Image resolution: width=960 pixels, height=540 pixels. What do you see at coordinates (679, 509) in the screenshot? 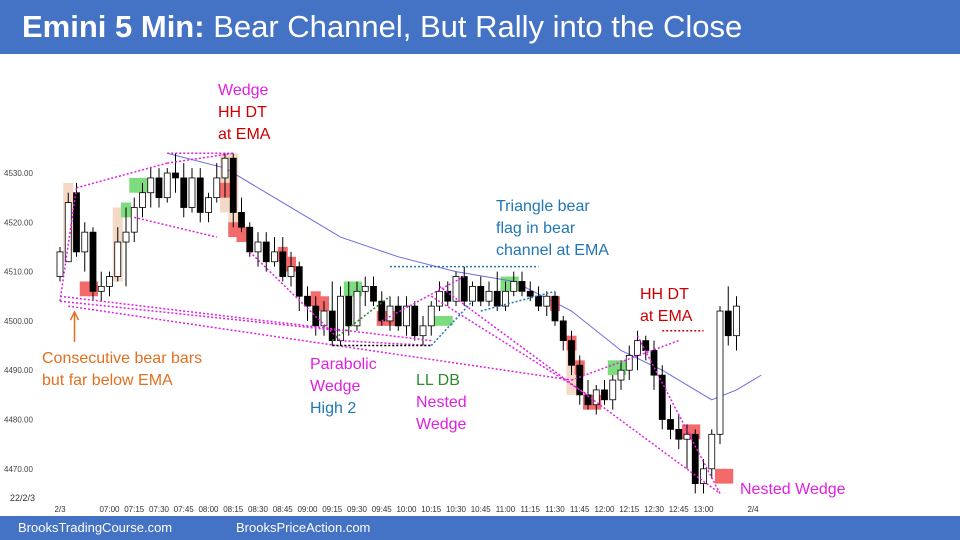
I see `x-tick-label: 12:45` at bounding box center [679, 509].